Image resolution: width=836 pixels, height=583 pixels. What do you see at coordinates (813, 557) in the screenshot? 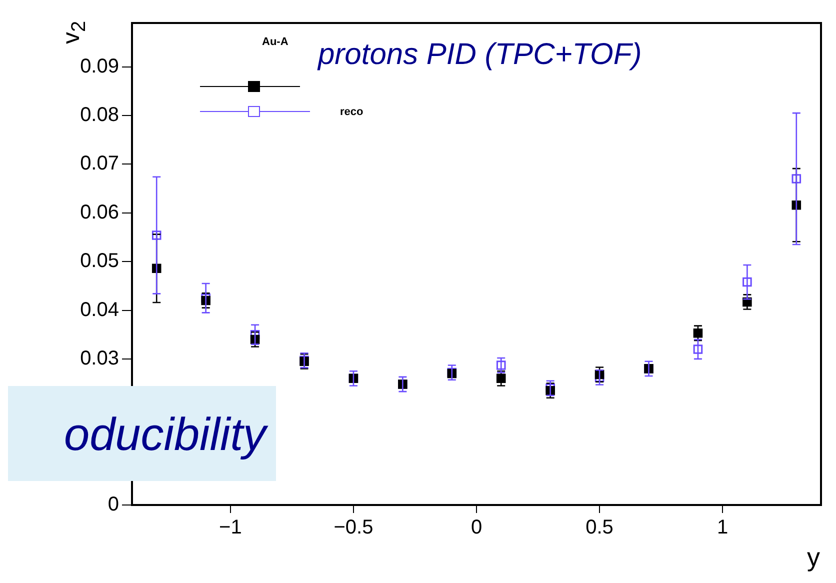
I see `x-axis-title: y` at bounding box center [813, 557].